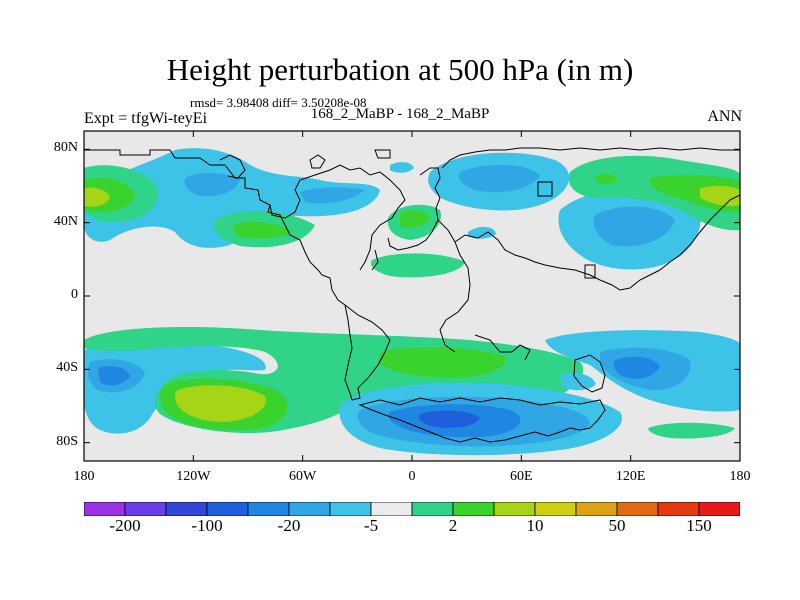 This screenshot has width=800, height=600. I want to click on lat-tick-label: 40N, so click(65, 221).